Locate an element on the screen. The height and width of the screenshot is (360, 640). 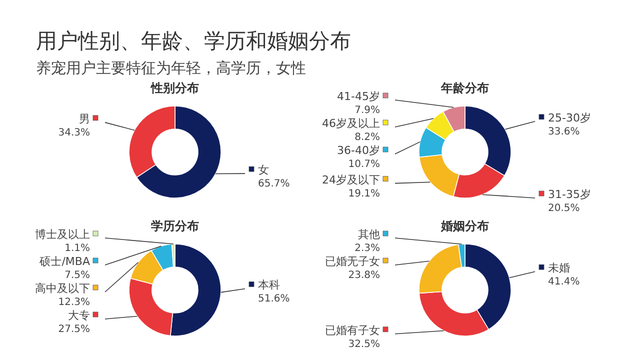
legend-label: 已婚有子女 is located at coordinates (352, 330).